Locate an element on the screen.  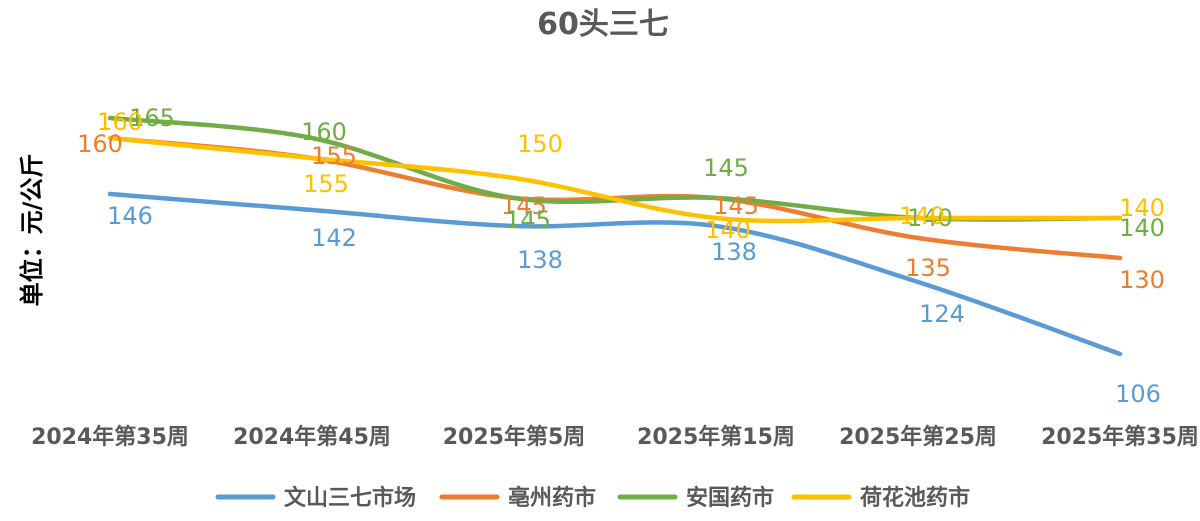
data-label: 150 is located at coordinates (540, 144).